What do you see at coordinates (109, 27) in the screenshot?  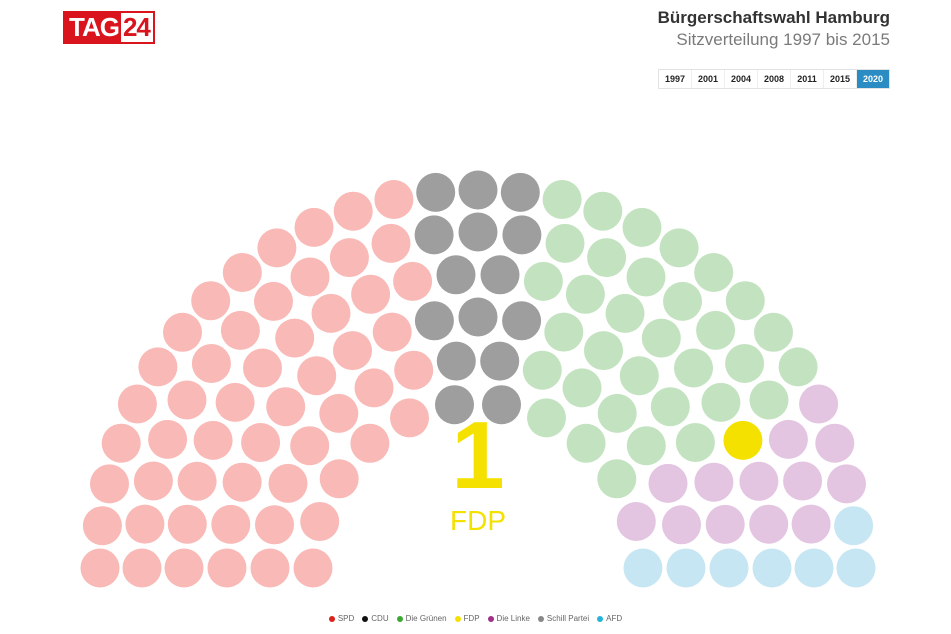 I see `tag24-logo: TAG 24` at bounding box center [109, 27].